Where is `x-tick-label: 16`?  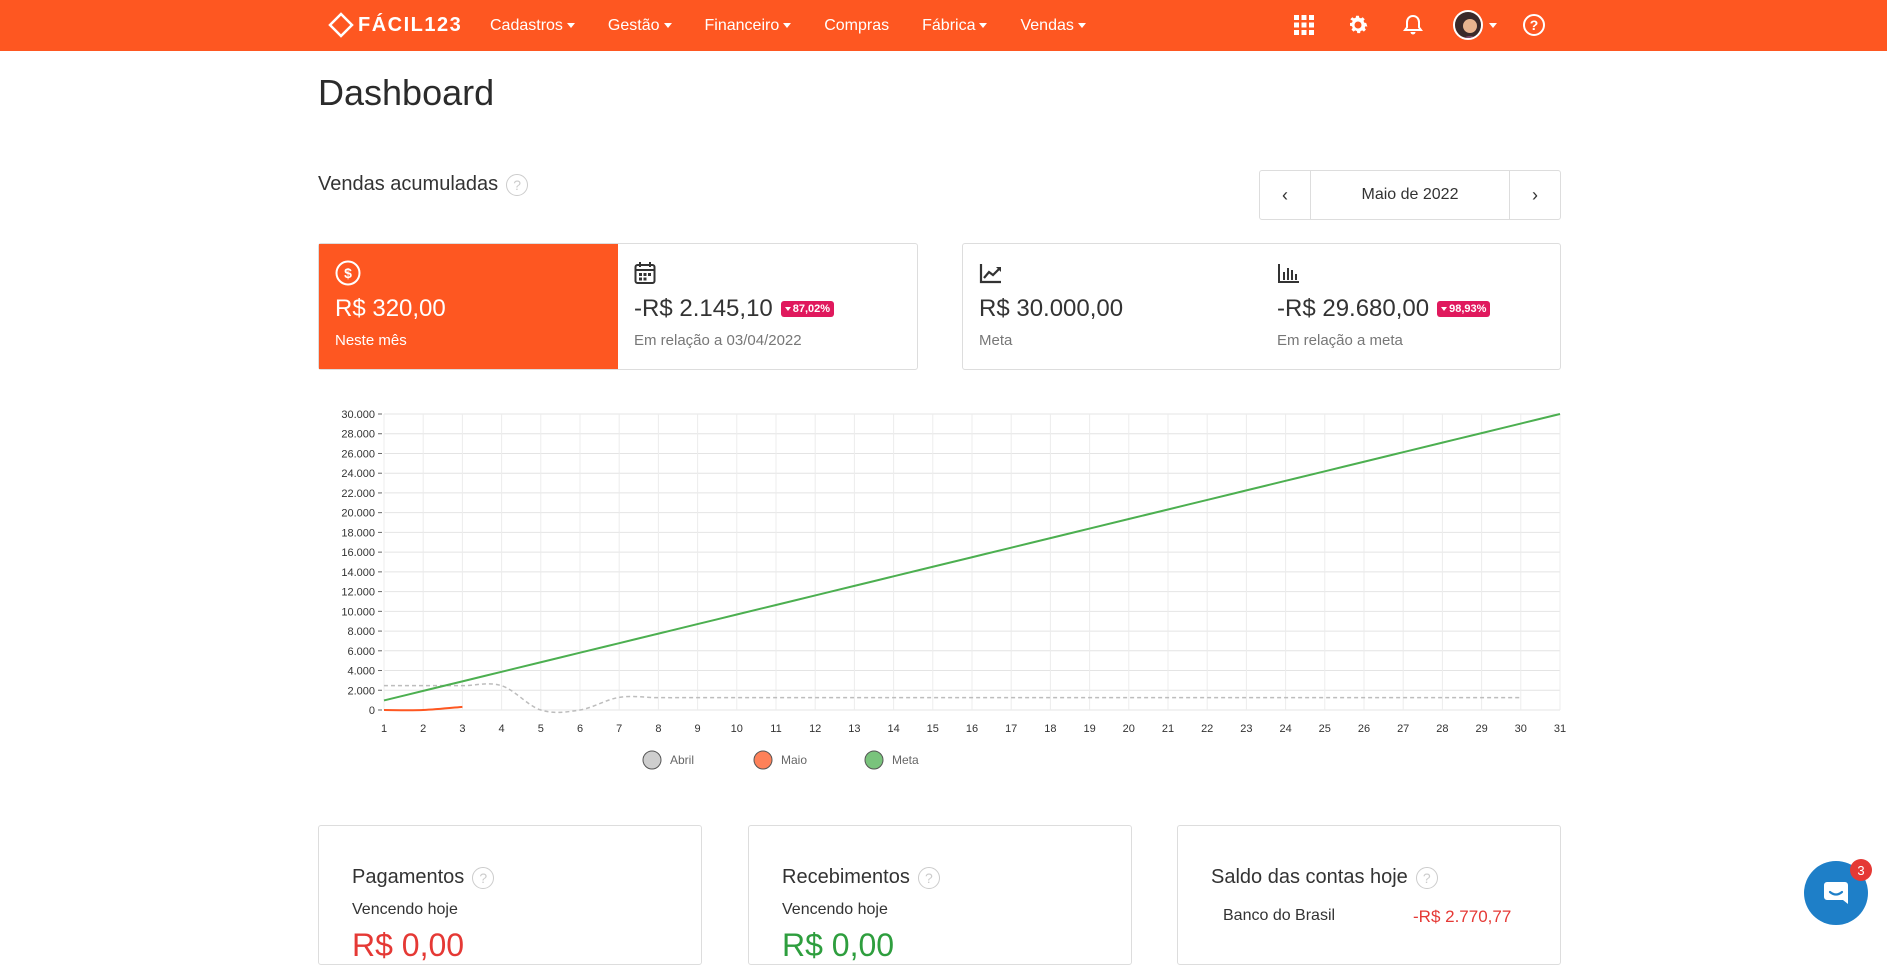
x-tick-label: 16 is located at coordinates (972, 729).